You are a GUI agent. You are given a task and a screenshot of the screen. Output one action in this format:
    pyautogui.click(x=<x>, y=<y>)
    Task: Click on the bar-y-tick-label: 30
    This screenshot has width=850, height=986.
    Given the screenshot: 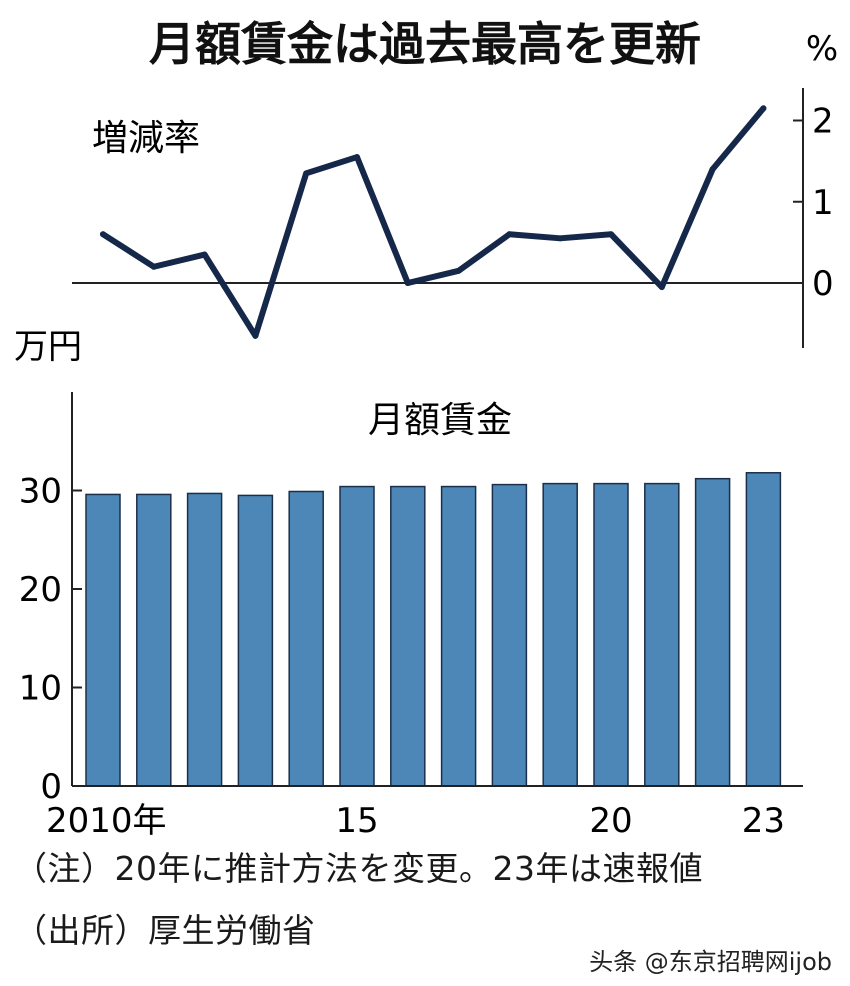 What is the action you would take?
    pyautogui.click(x=40, y=492)
    